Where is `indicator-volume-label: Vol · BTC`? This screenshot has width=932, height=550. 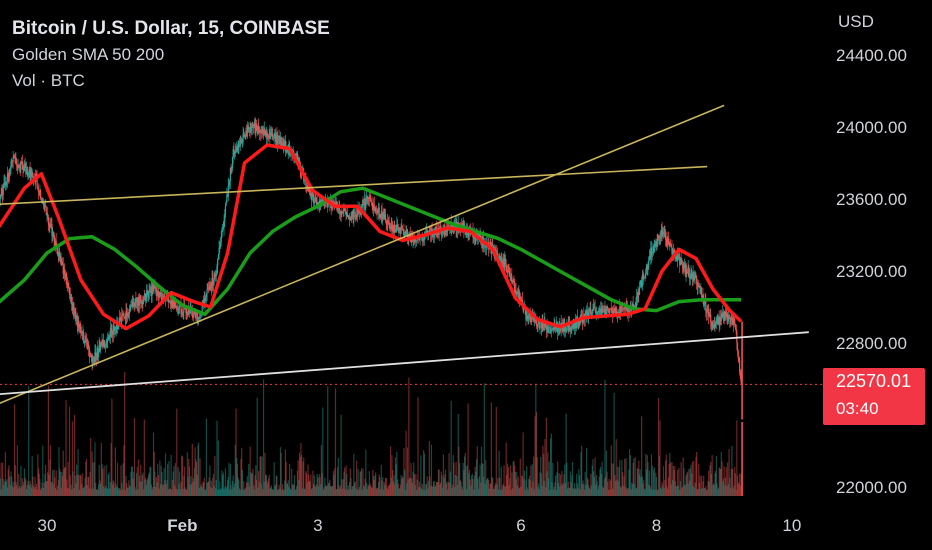
indicator-volume-label: Vol · BTC is located at coordinates (48, 80).